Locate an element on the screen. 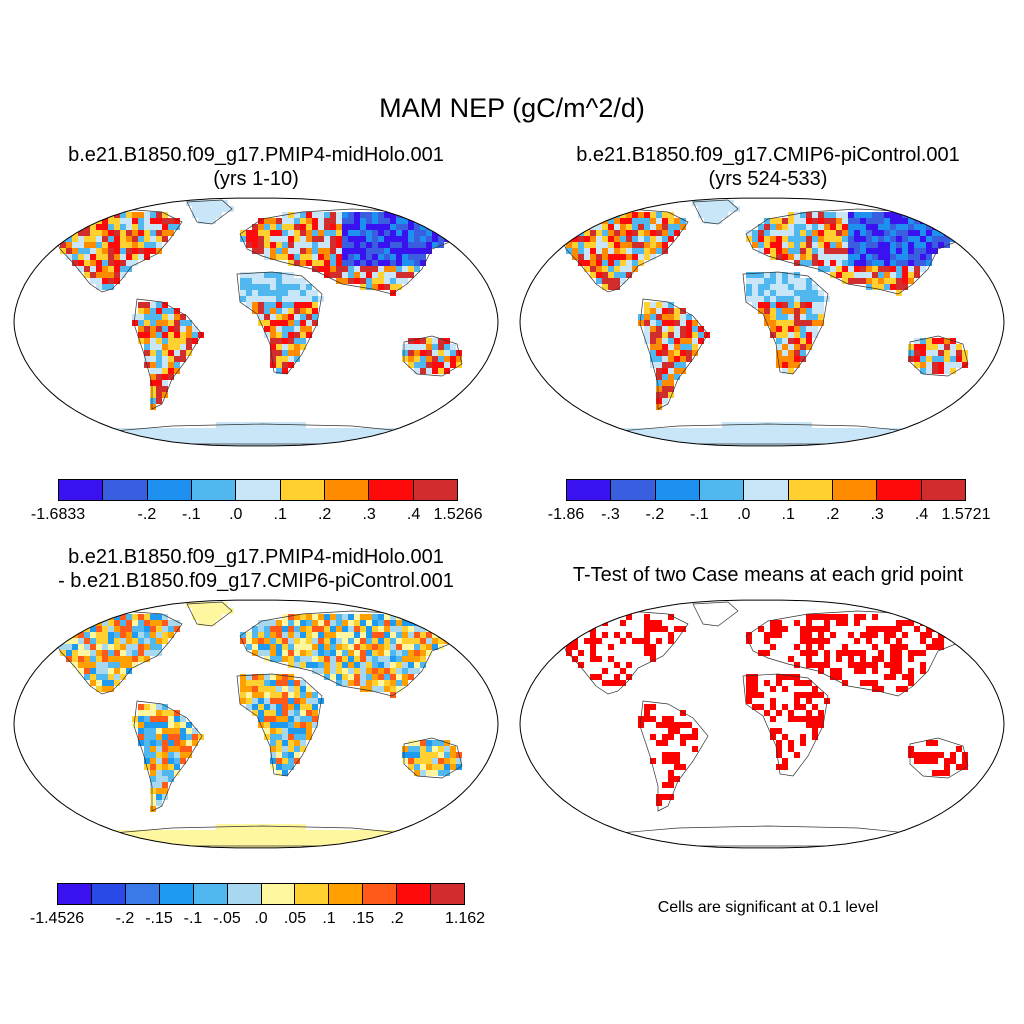 The image size is (1024, 1024). colorbar-label: -.2 is located at coordinates (655, 514).